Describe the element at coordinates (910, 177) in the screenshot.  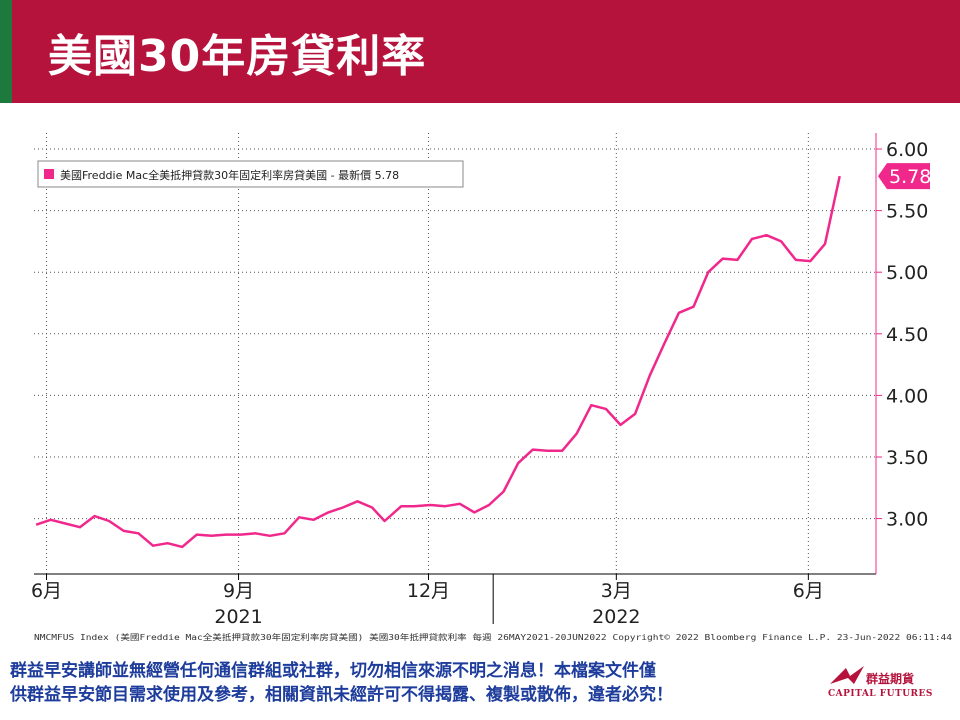
I see `latest-value-label: 5.78` at that location.